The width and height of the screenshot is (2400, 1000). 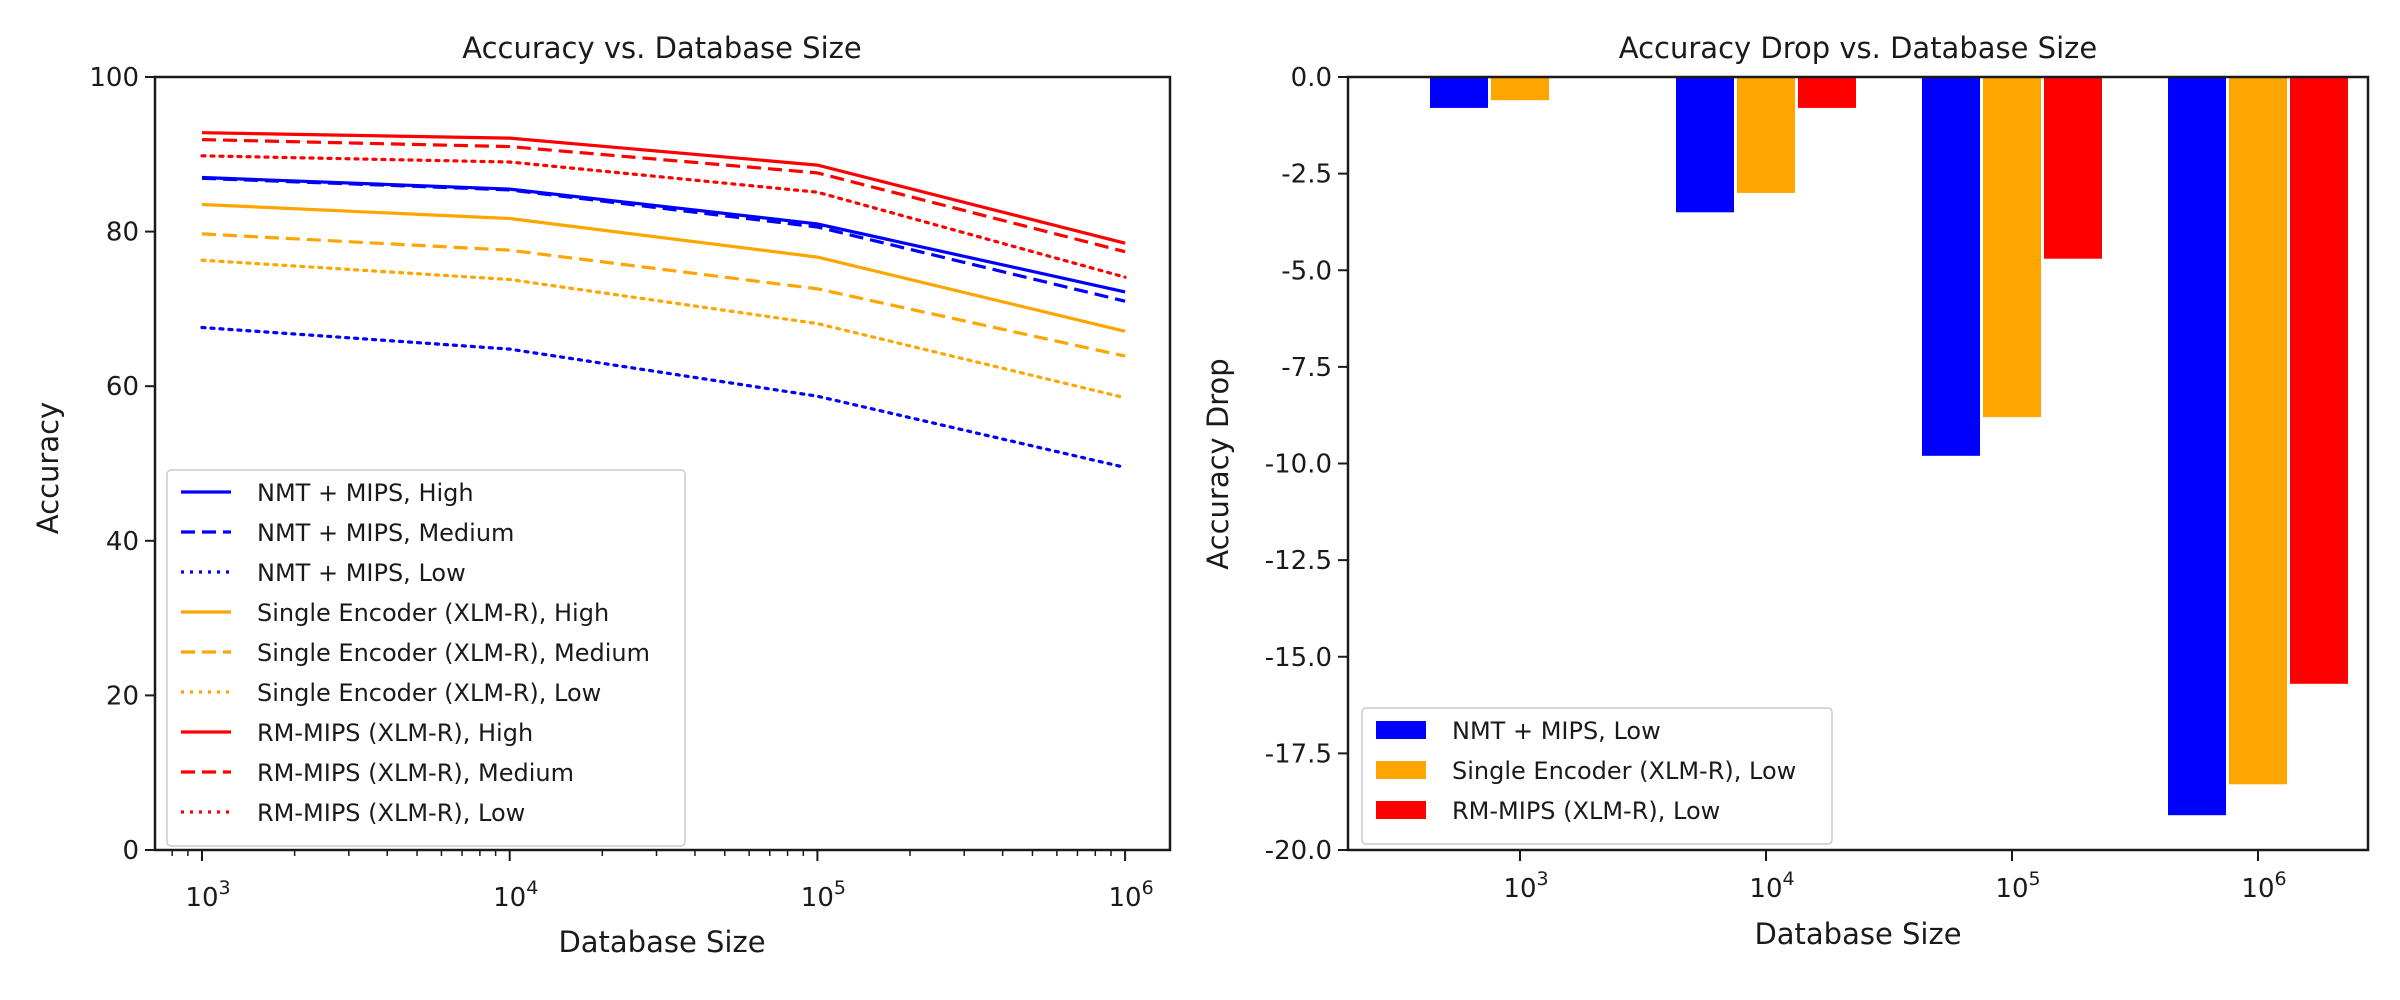 I want to click on right-x-tick-label: 10⁴, so click(x=1771, y=886).